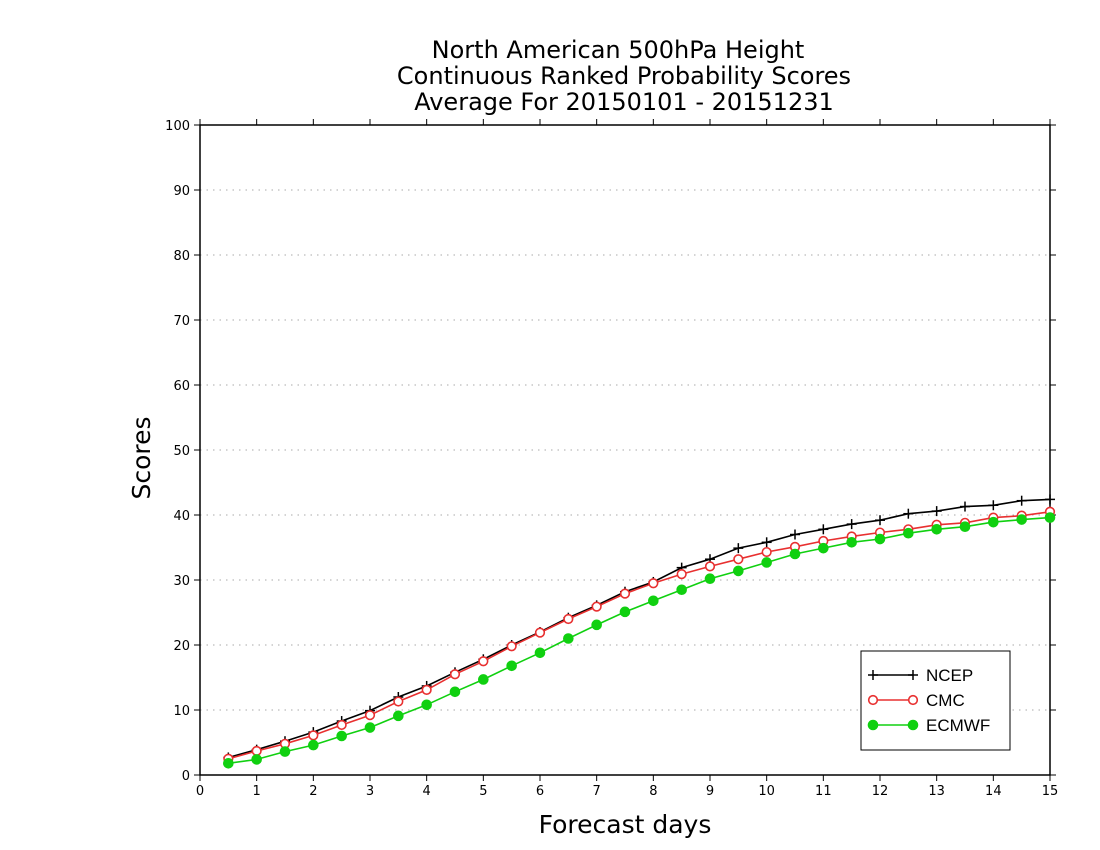  What do you see at coordinates (181, 516) in the screenshot?
I see `y-tick-label: 40` at bounding box center [181, 516].